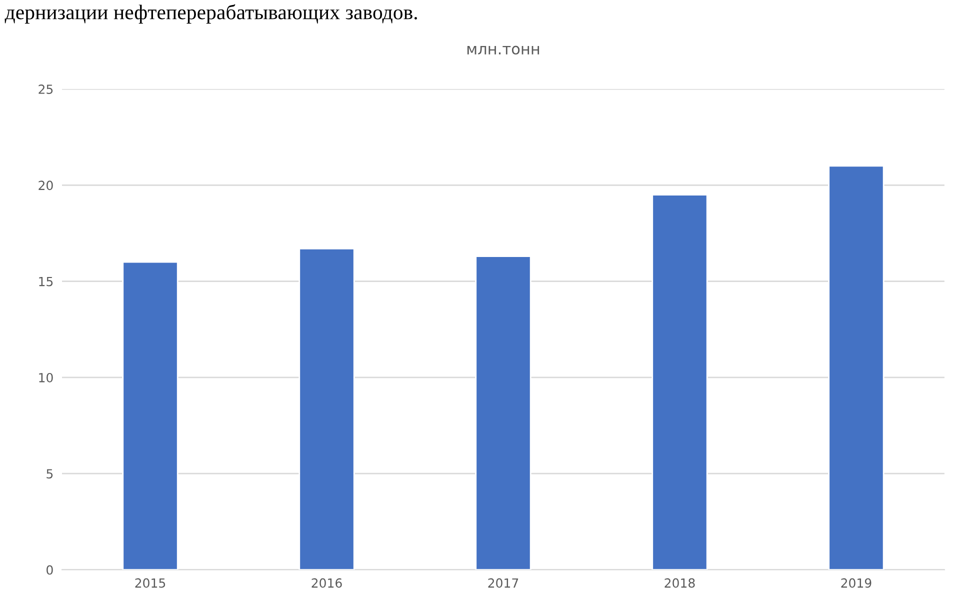 This screenshot has height=610, width=954. I want to click on y-tick-label: 10, so click(46, 377).